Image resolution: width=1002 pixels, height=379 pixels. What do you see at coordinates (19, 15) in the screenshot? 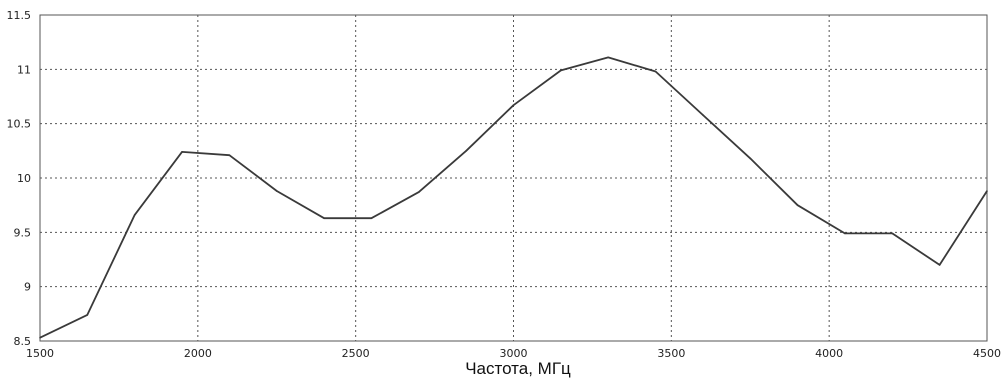
I see `y-tick-label: 11.5` at bounding box center [19, 15].